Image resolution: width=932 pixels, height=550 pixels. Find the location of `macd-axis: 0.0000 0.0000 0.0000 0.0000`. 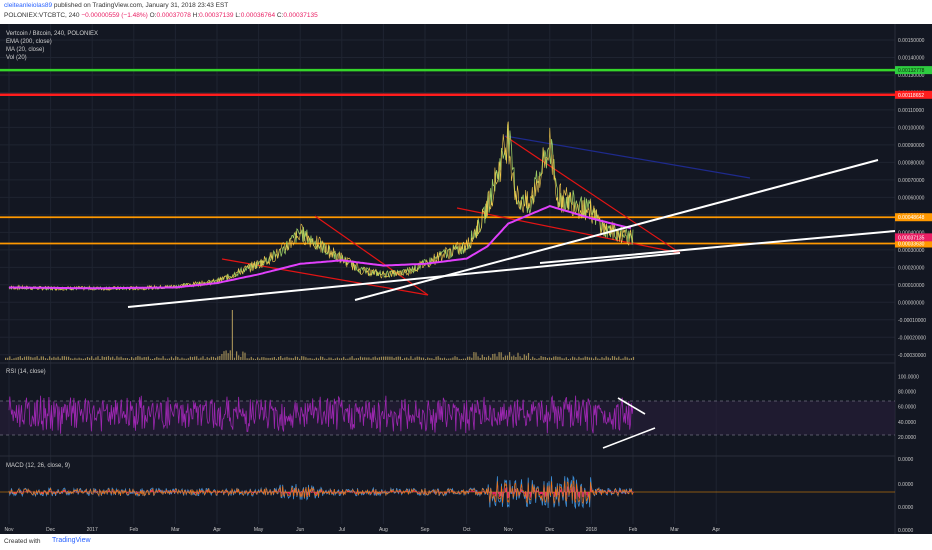

macd-axis: 0.0000 0.0000 0.0000 0.0000 is located at coordinates (906, 495).